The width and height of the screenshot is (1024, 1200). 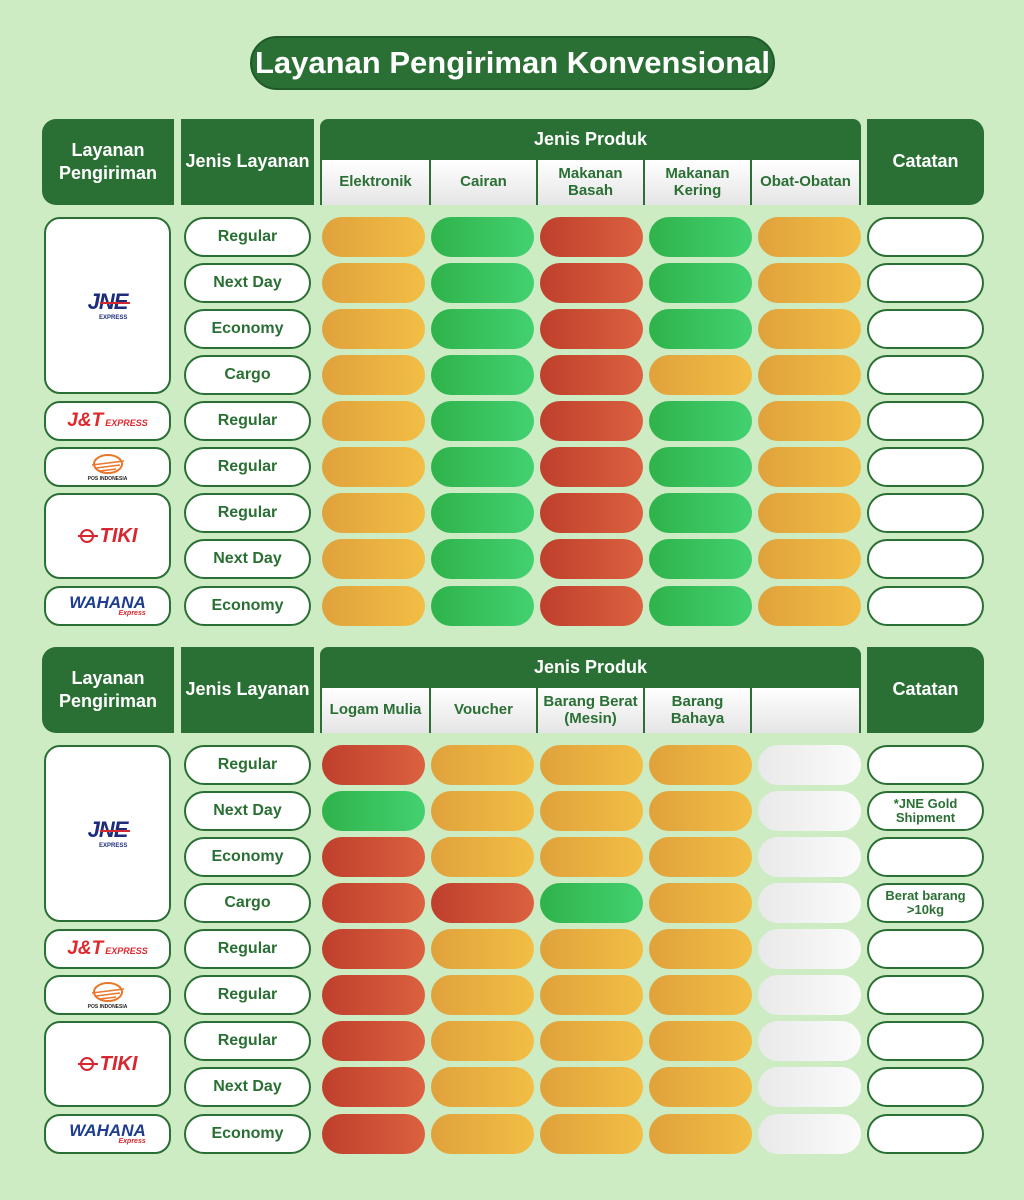 What do you see at coordinates (247, 606) in the screenshot?
I see `service-type-label: Economy` at bounding box center [247, 606].